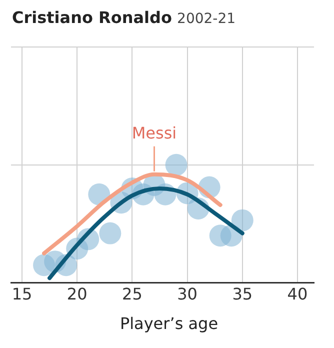 The image size is (334, 348). Describe the element at coordinates (77, 294) in the screenshot. I see `x-tick-label: 20` at that location.